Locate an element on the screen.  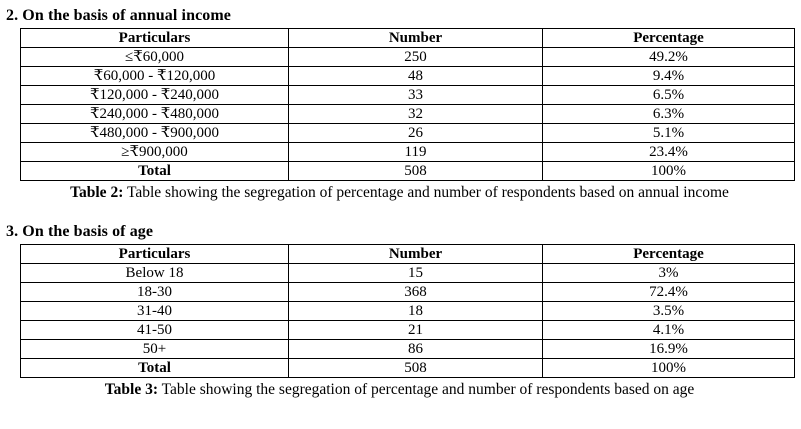
table-cell: 50+ is located at coordinates (154, 349).